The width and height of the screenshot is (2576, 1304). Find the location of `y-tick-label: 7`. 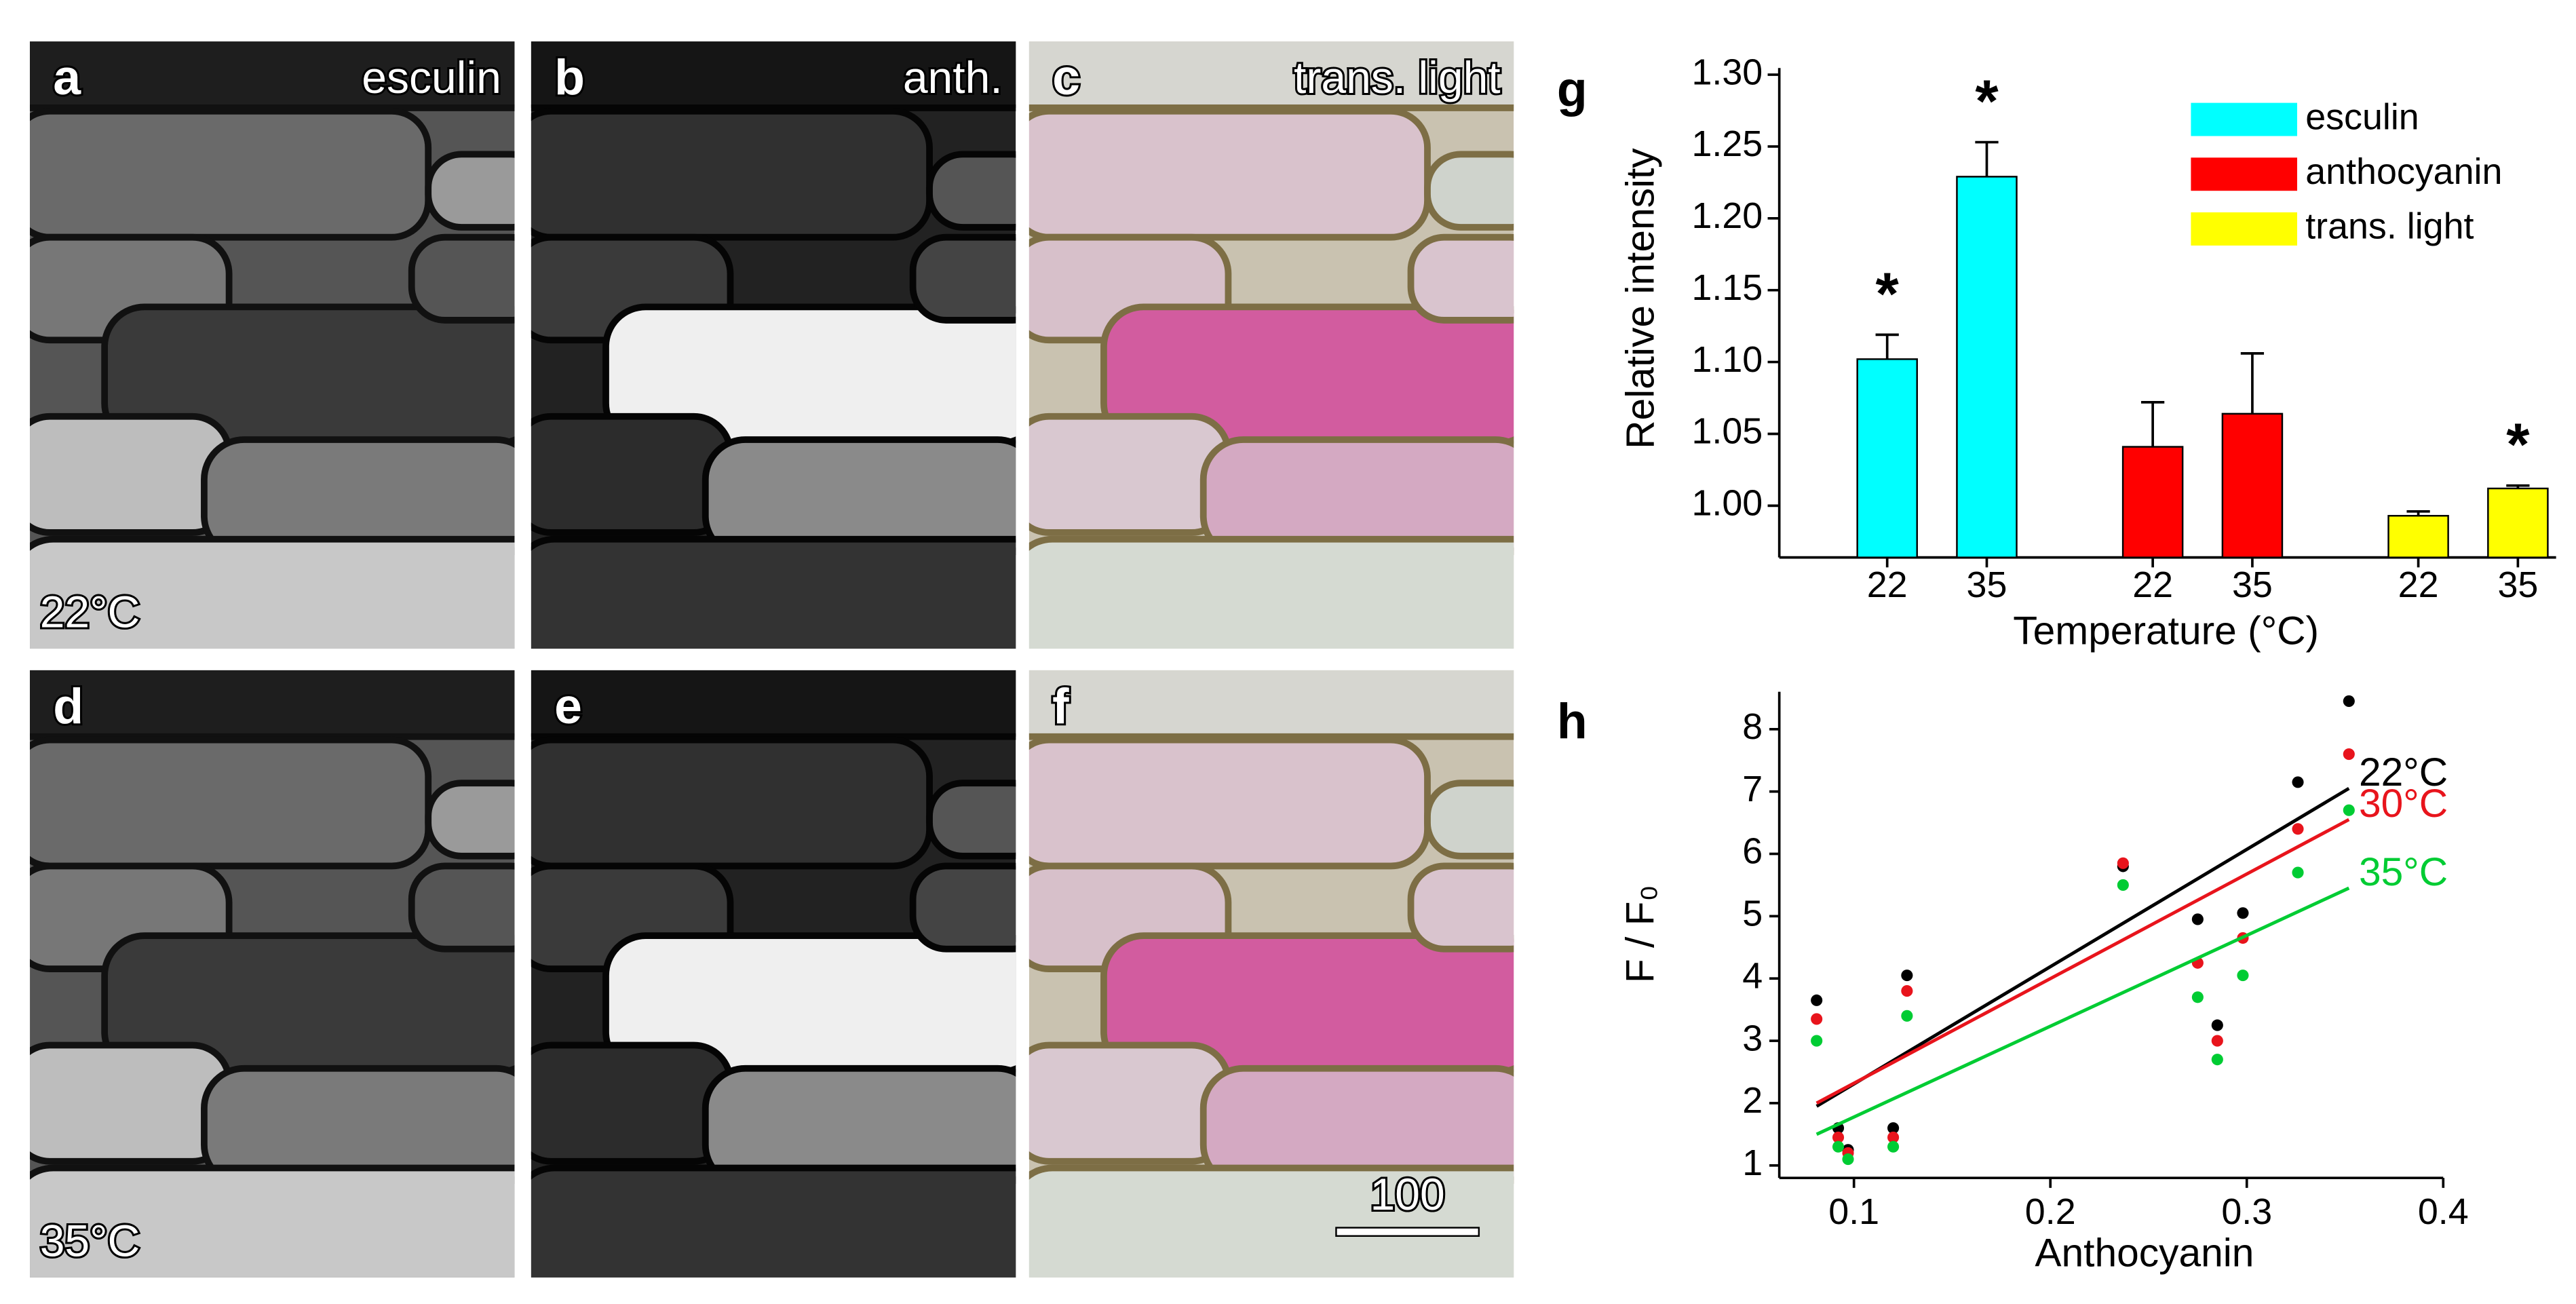

y-tick-label: 7 is located at coordinates (1752, 789).